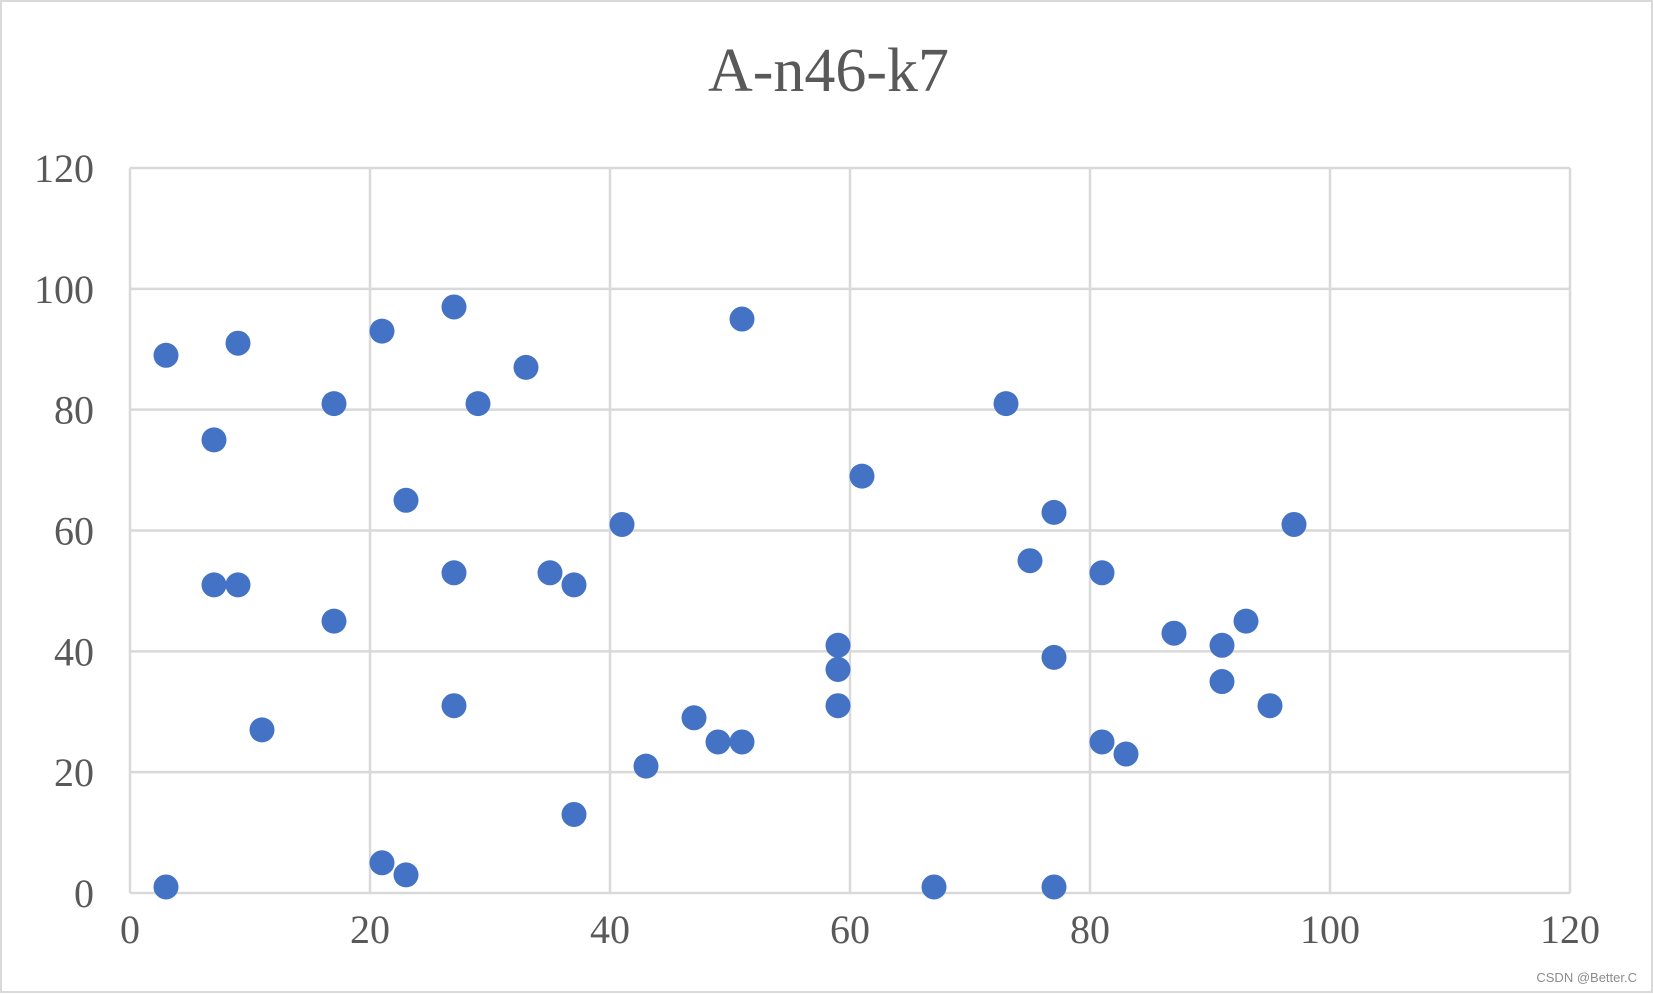 This screenshot has width=1653, height=995. Describe the element at coordinates (74, 772) in the screenshot. I see `y-tick-label: 20` at that location.